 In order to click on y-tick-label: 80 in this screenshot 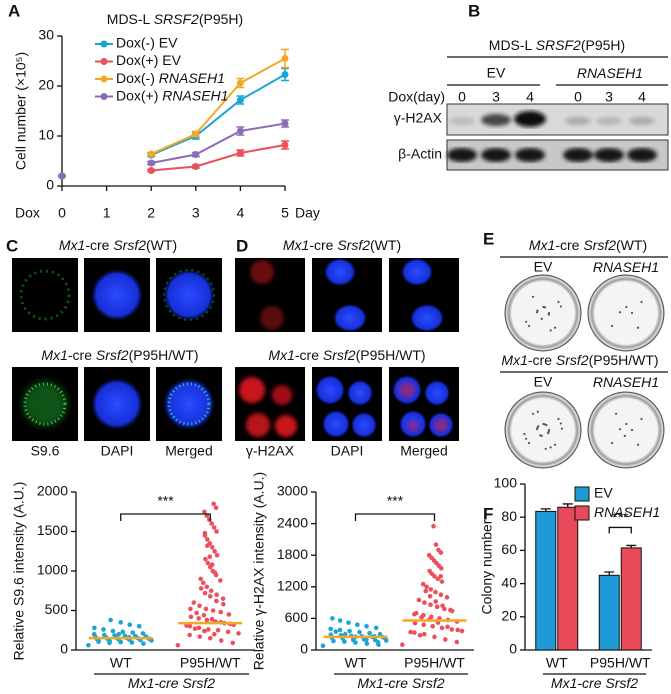, I will do `click(509, 516)`.